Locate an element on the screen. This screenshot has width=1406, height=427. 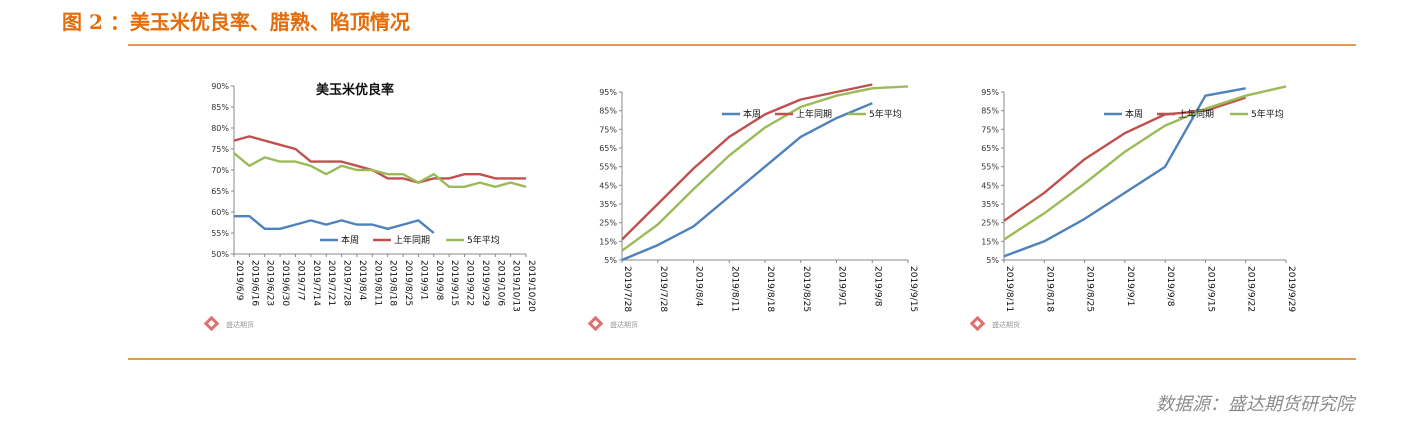
y-tick-label: 80% is located at coordinates (220, 128).